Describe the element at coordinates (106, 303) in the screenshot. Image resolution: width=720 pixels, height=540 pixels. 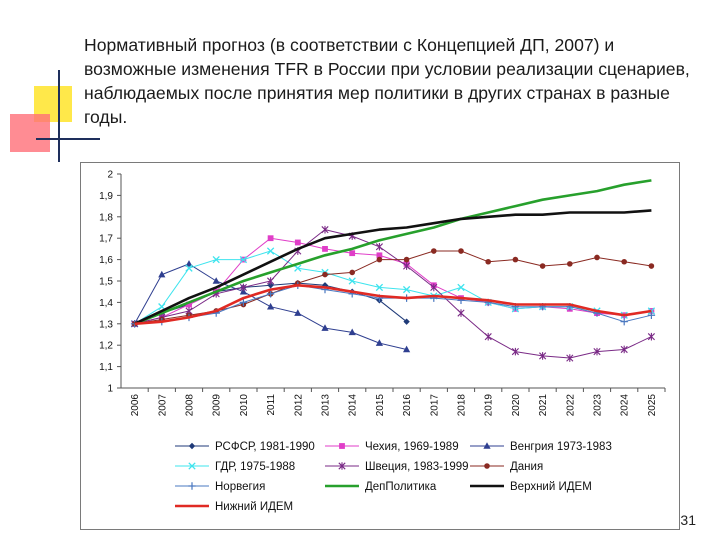
I see `y-tick-label: 1,4` at that location.